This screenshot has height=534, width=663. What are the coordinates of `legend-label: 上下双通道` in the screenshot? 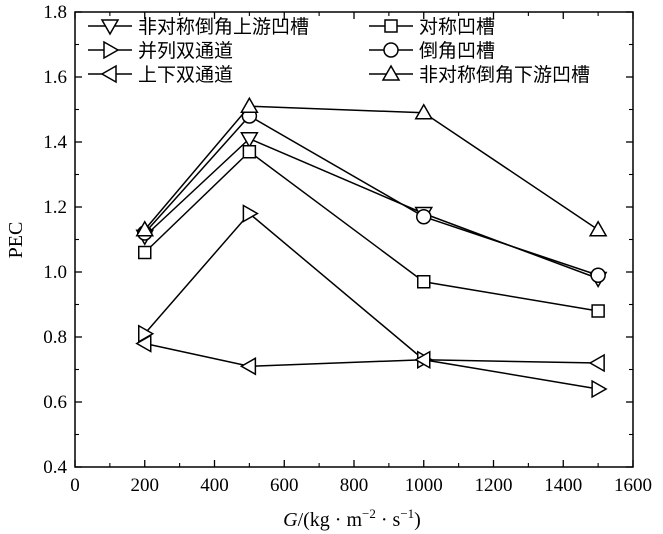 It's located at (185, 75).